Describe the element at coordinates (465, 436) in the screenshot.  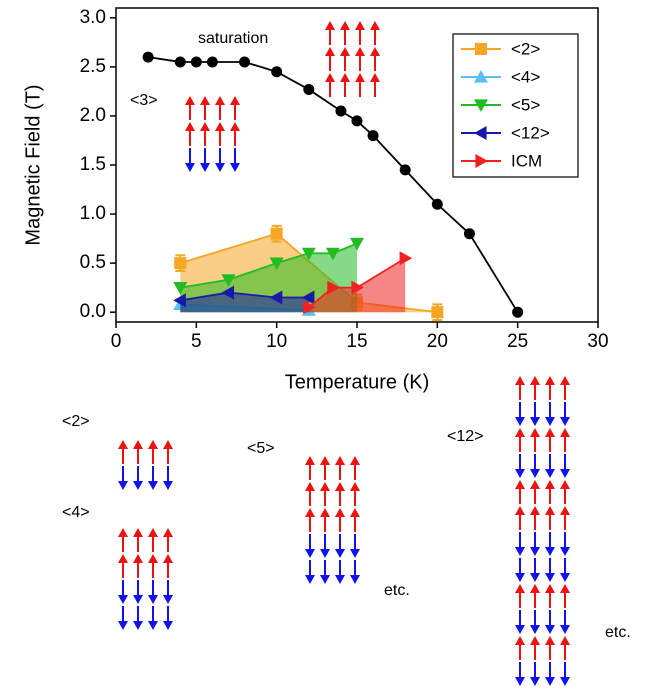
I see `annotation: <12>` at that location.